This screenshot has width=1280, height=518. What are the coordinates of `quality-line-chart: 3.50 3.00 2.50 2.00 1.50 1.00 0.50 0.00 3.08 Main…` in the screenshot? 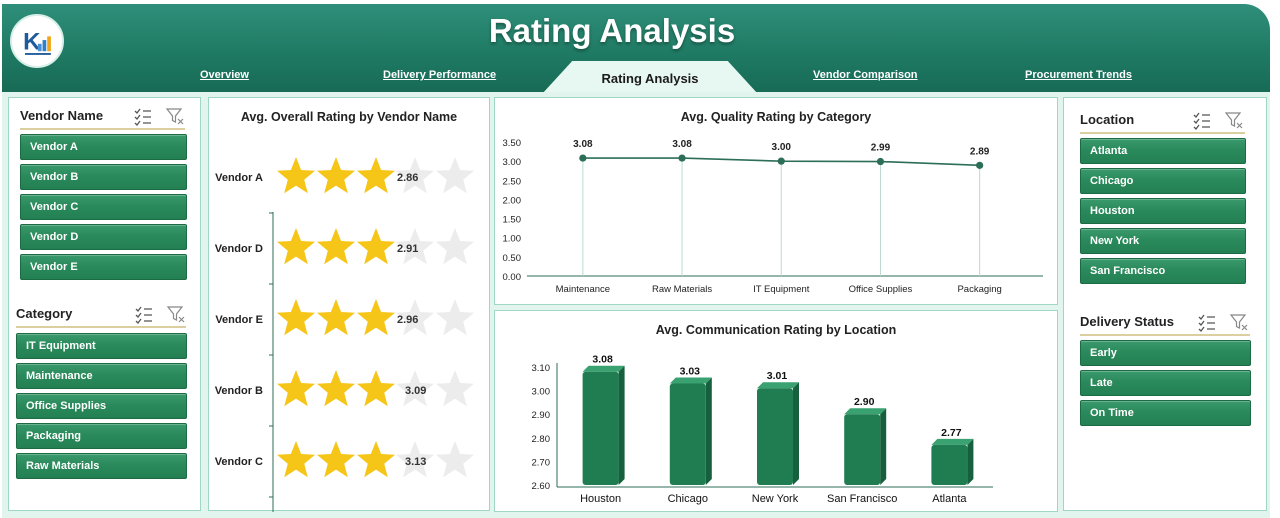 It's located at (773, 216).